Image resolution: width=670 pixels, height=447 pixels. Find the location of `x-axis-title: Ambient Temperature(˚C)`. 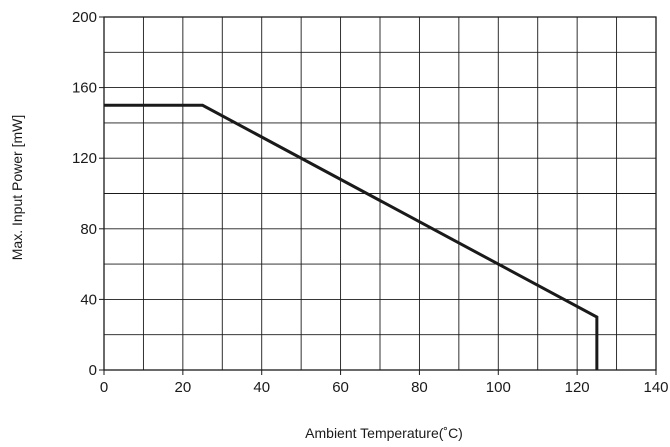

x-axis-title: Ambient Temperature(˚C) is located at coordinates (384, 433).